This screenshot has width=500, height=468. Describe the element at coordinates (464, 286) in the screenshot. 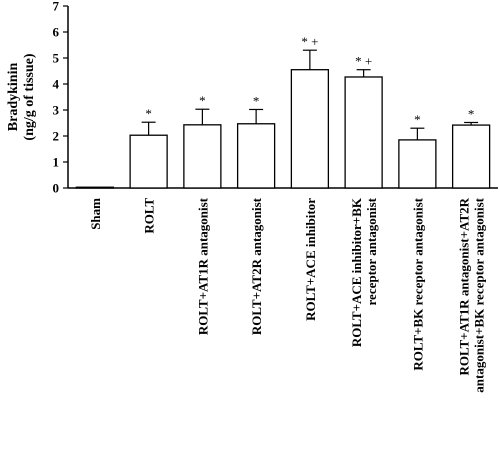

I see `x-category-label: ROLT+AT1R antagonist+AT2R` at that location.